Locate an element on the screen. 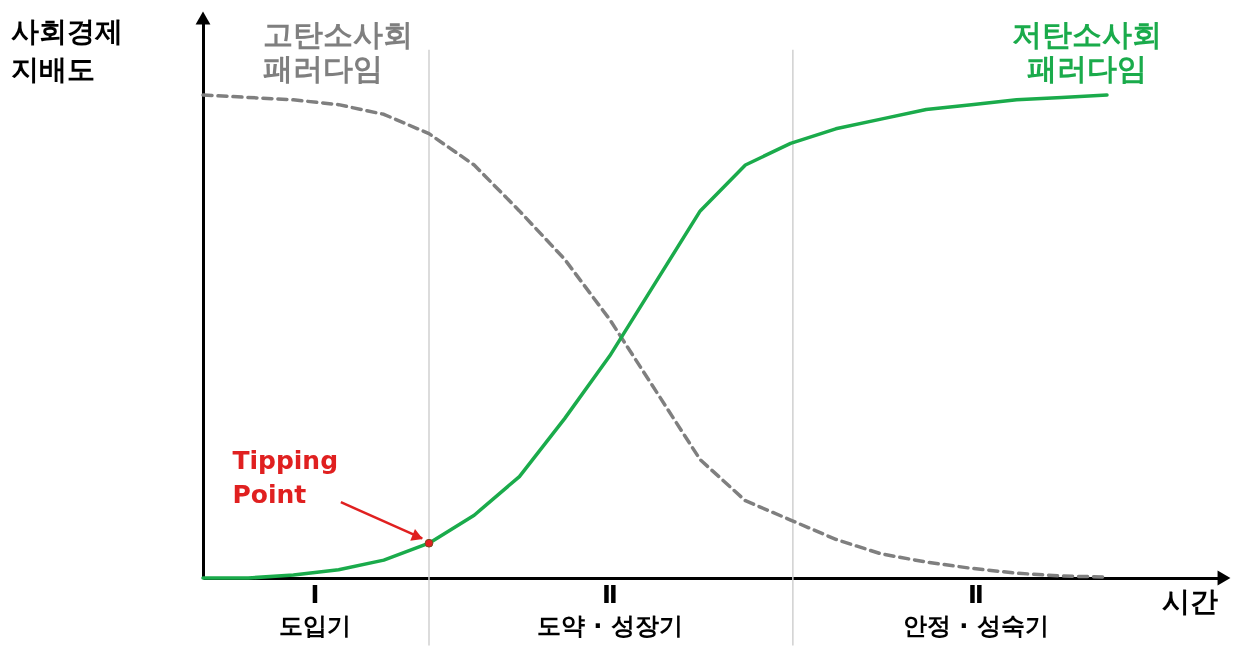  series-label: 저탄소사회 패러다임 is located at coordinates (1087, 51).